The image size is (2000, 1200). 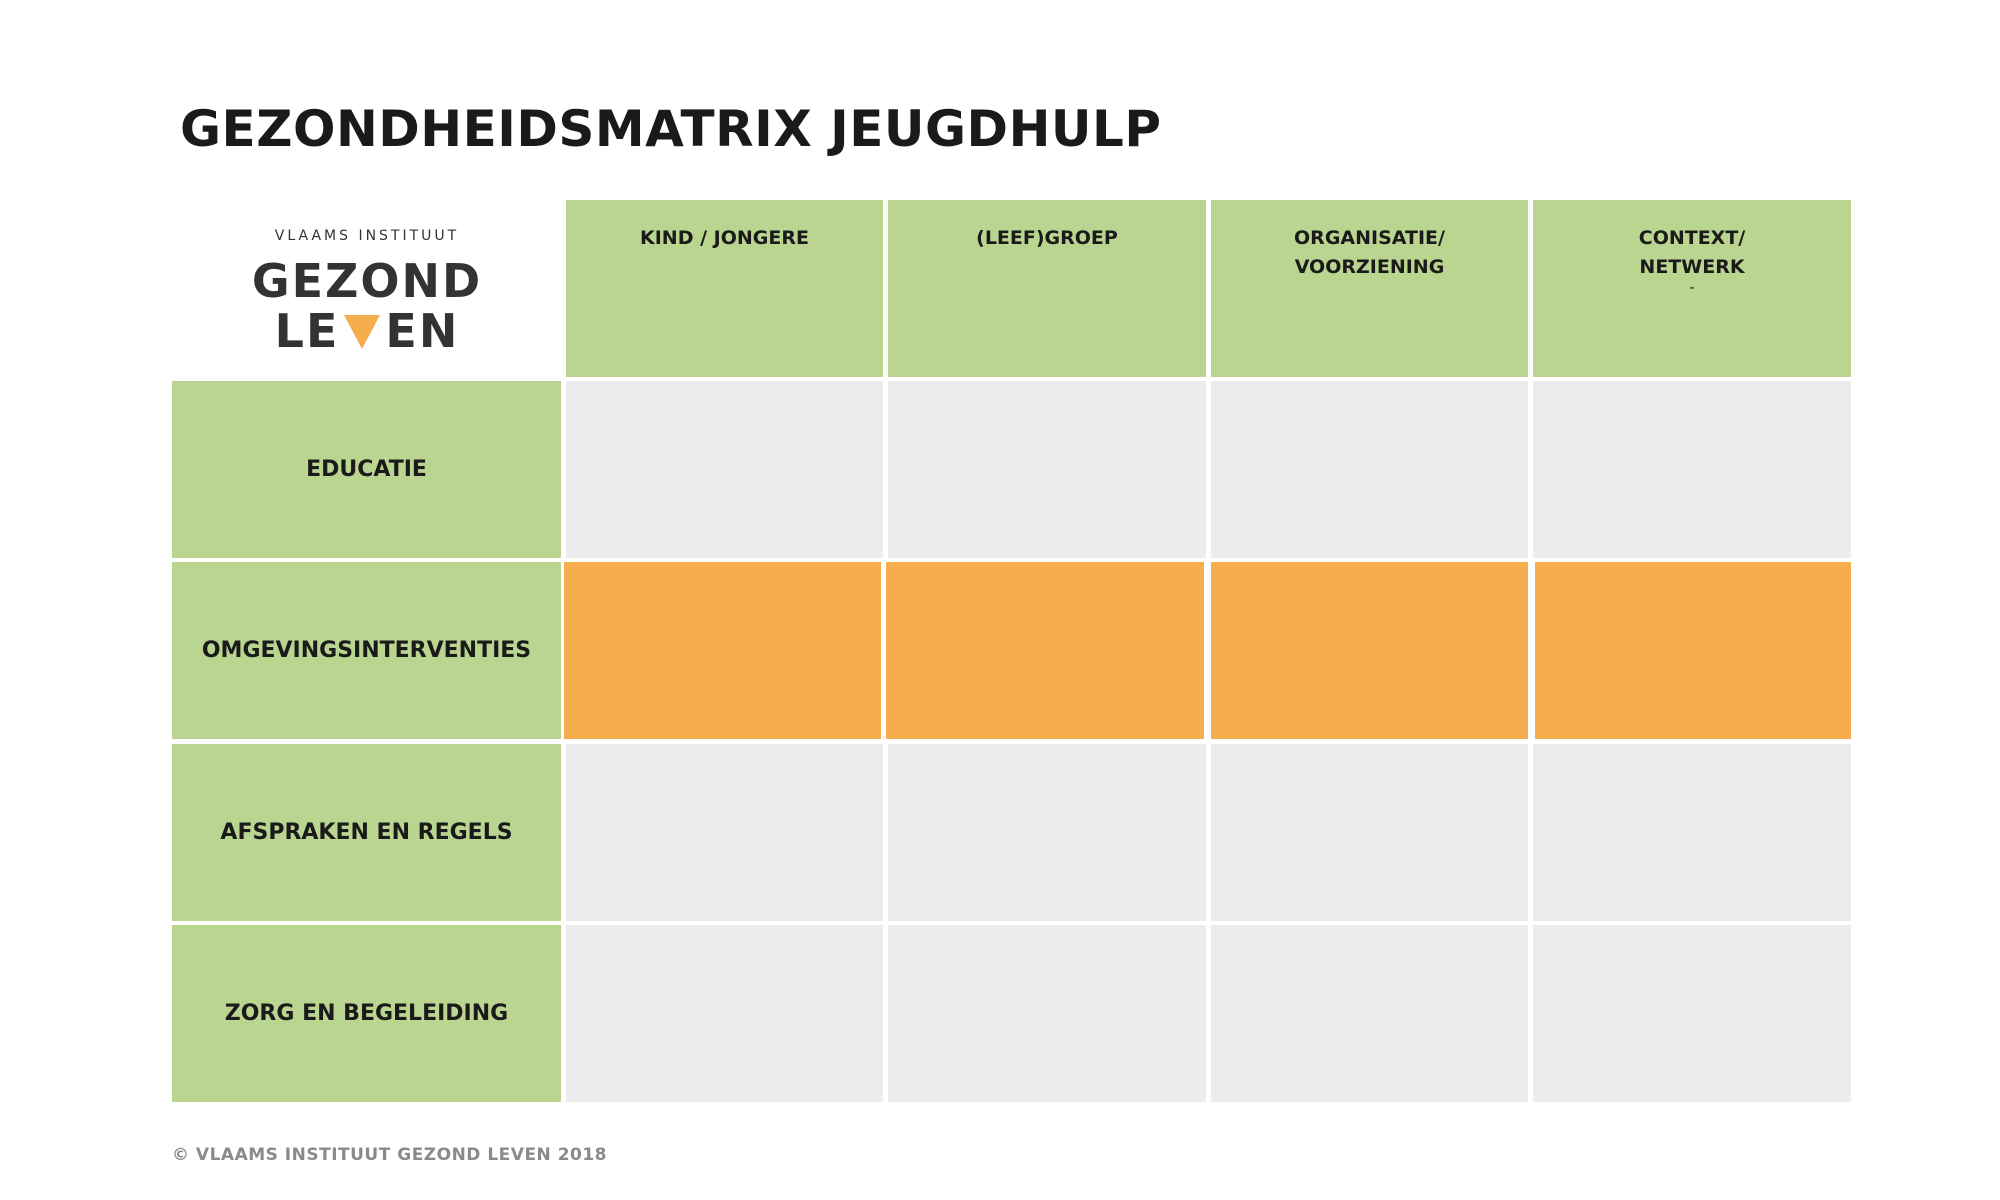 I want to click on logo-line-2: LE EN, so click(x=367, y=331).